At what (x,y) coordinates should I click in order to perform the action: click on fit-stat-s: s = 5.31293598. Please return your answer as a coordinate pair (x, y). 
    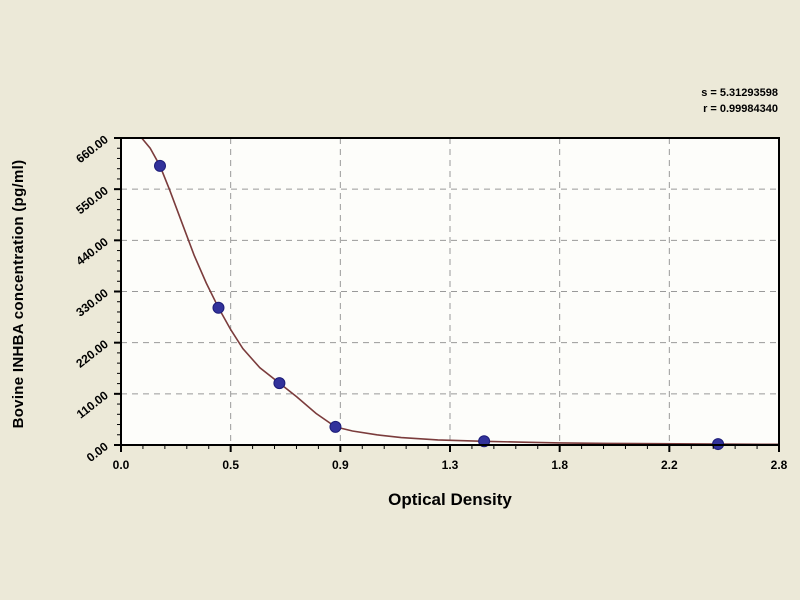
    Looking at the image, I should click on (739, 93).